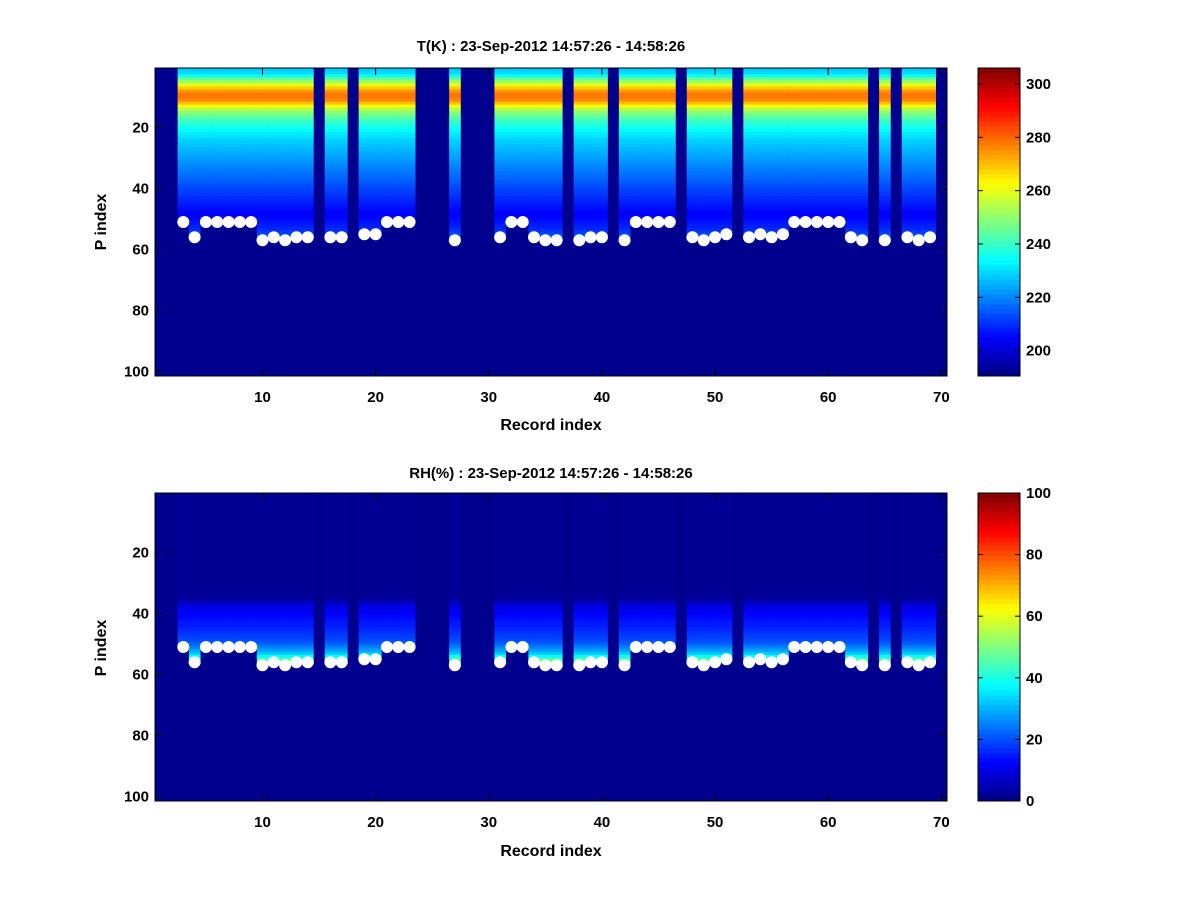 Image resolution: width=1200 pixels, height=905 pixels. What do you see at coordinates (999, 325) in the screenshot?
I see `colorbar-segment` at bounding box center [999, 325].